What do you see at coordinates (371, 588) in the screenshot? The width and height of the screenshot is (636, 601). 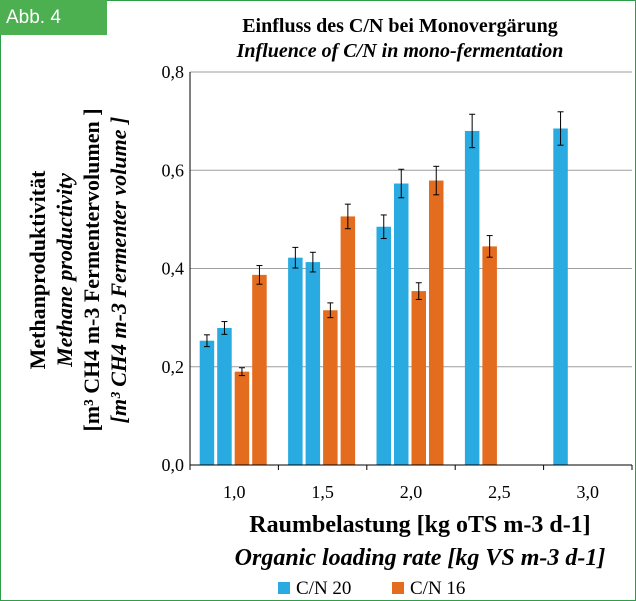 I see `legend: C/N 20 C/N 16` at bounding box center [371, 588].